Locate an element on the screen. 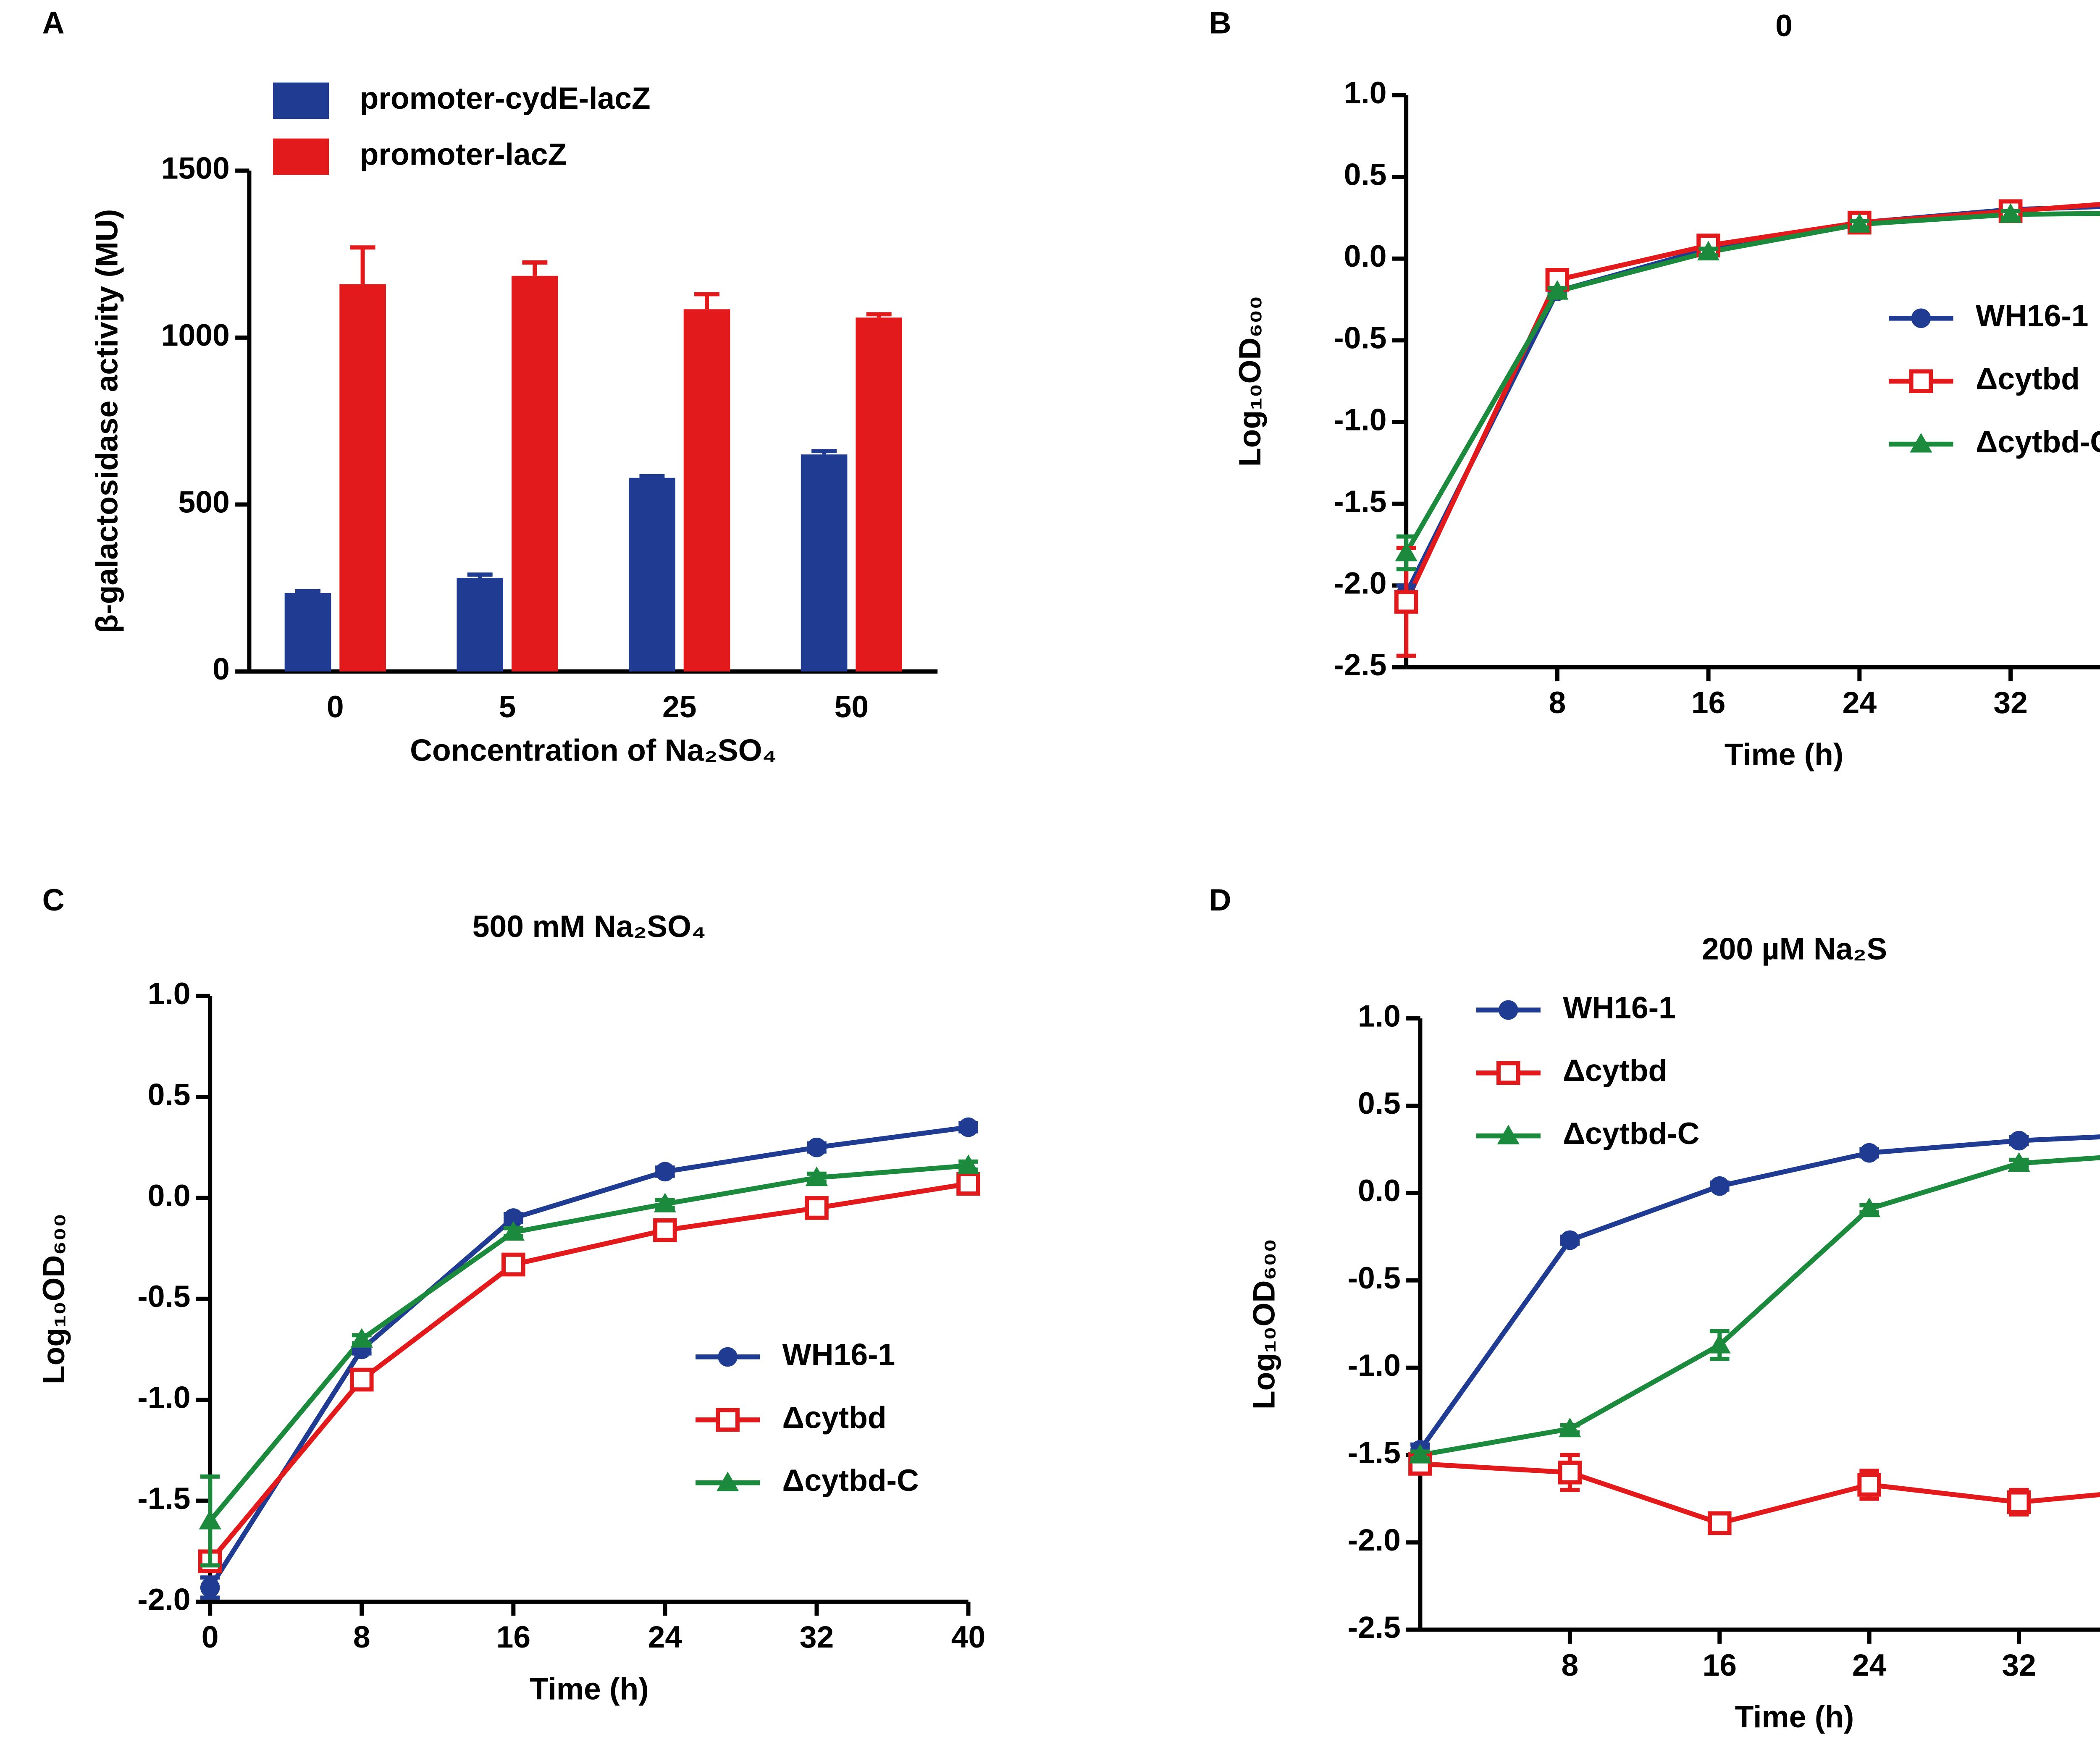  x-tick-label: 50 is located at coordinates (852, 707).